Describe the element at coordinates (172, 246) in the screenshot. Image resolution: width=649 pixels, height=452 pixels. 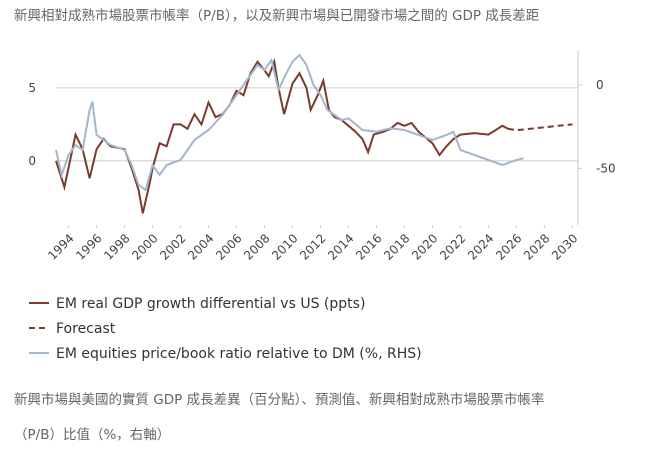
I see `x-tick-label: 2002` at that location.